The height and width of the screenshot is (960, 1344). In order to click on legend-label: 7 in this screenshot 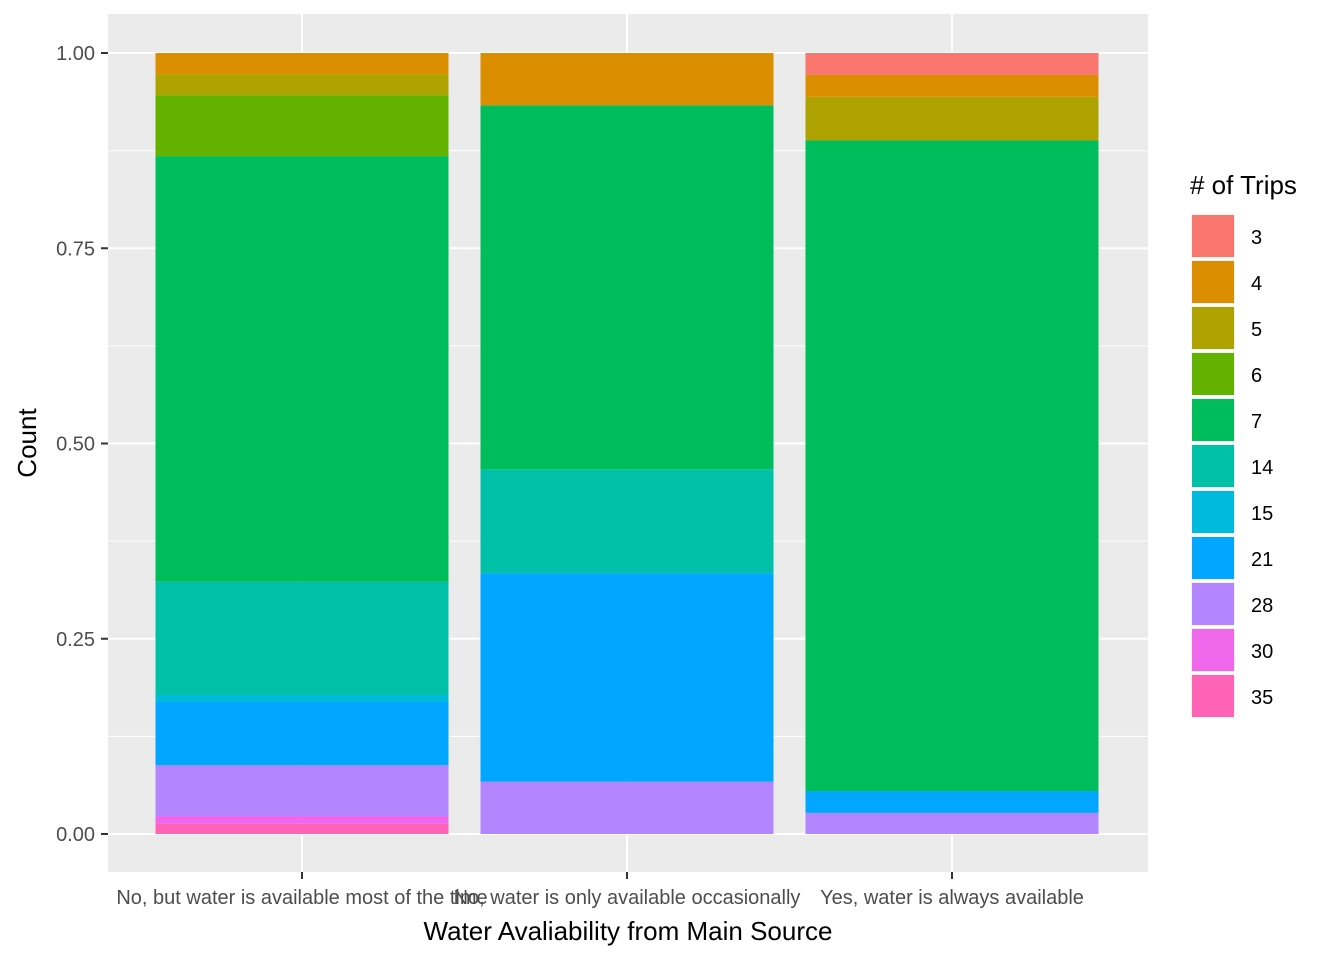, I will do `click(1256, 422)`.